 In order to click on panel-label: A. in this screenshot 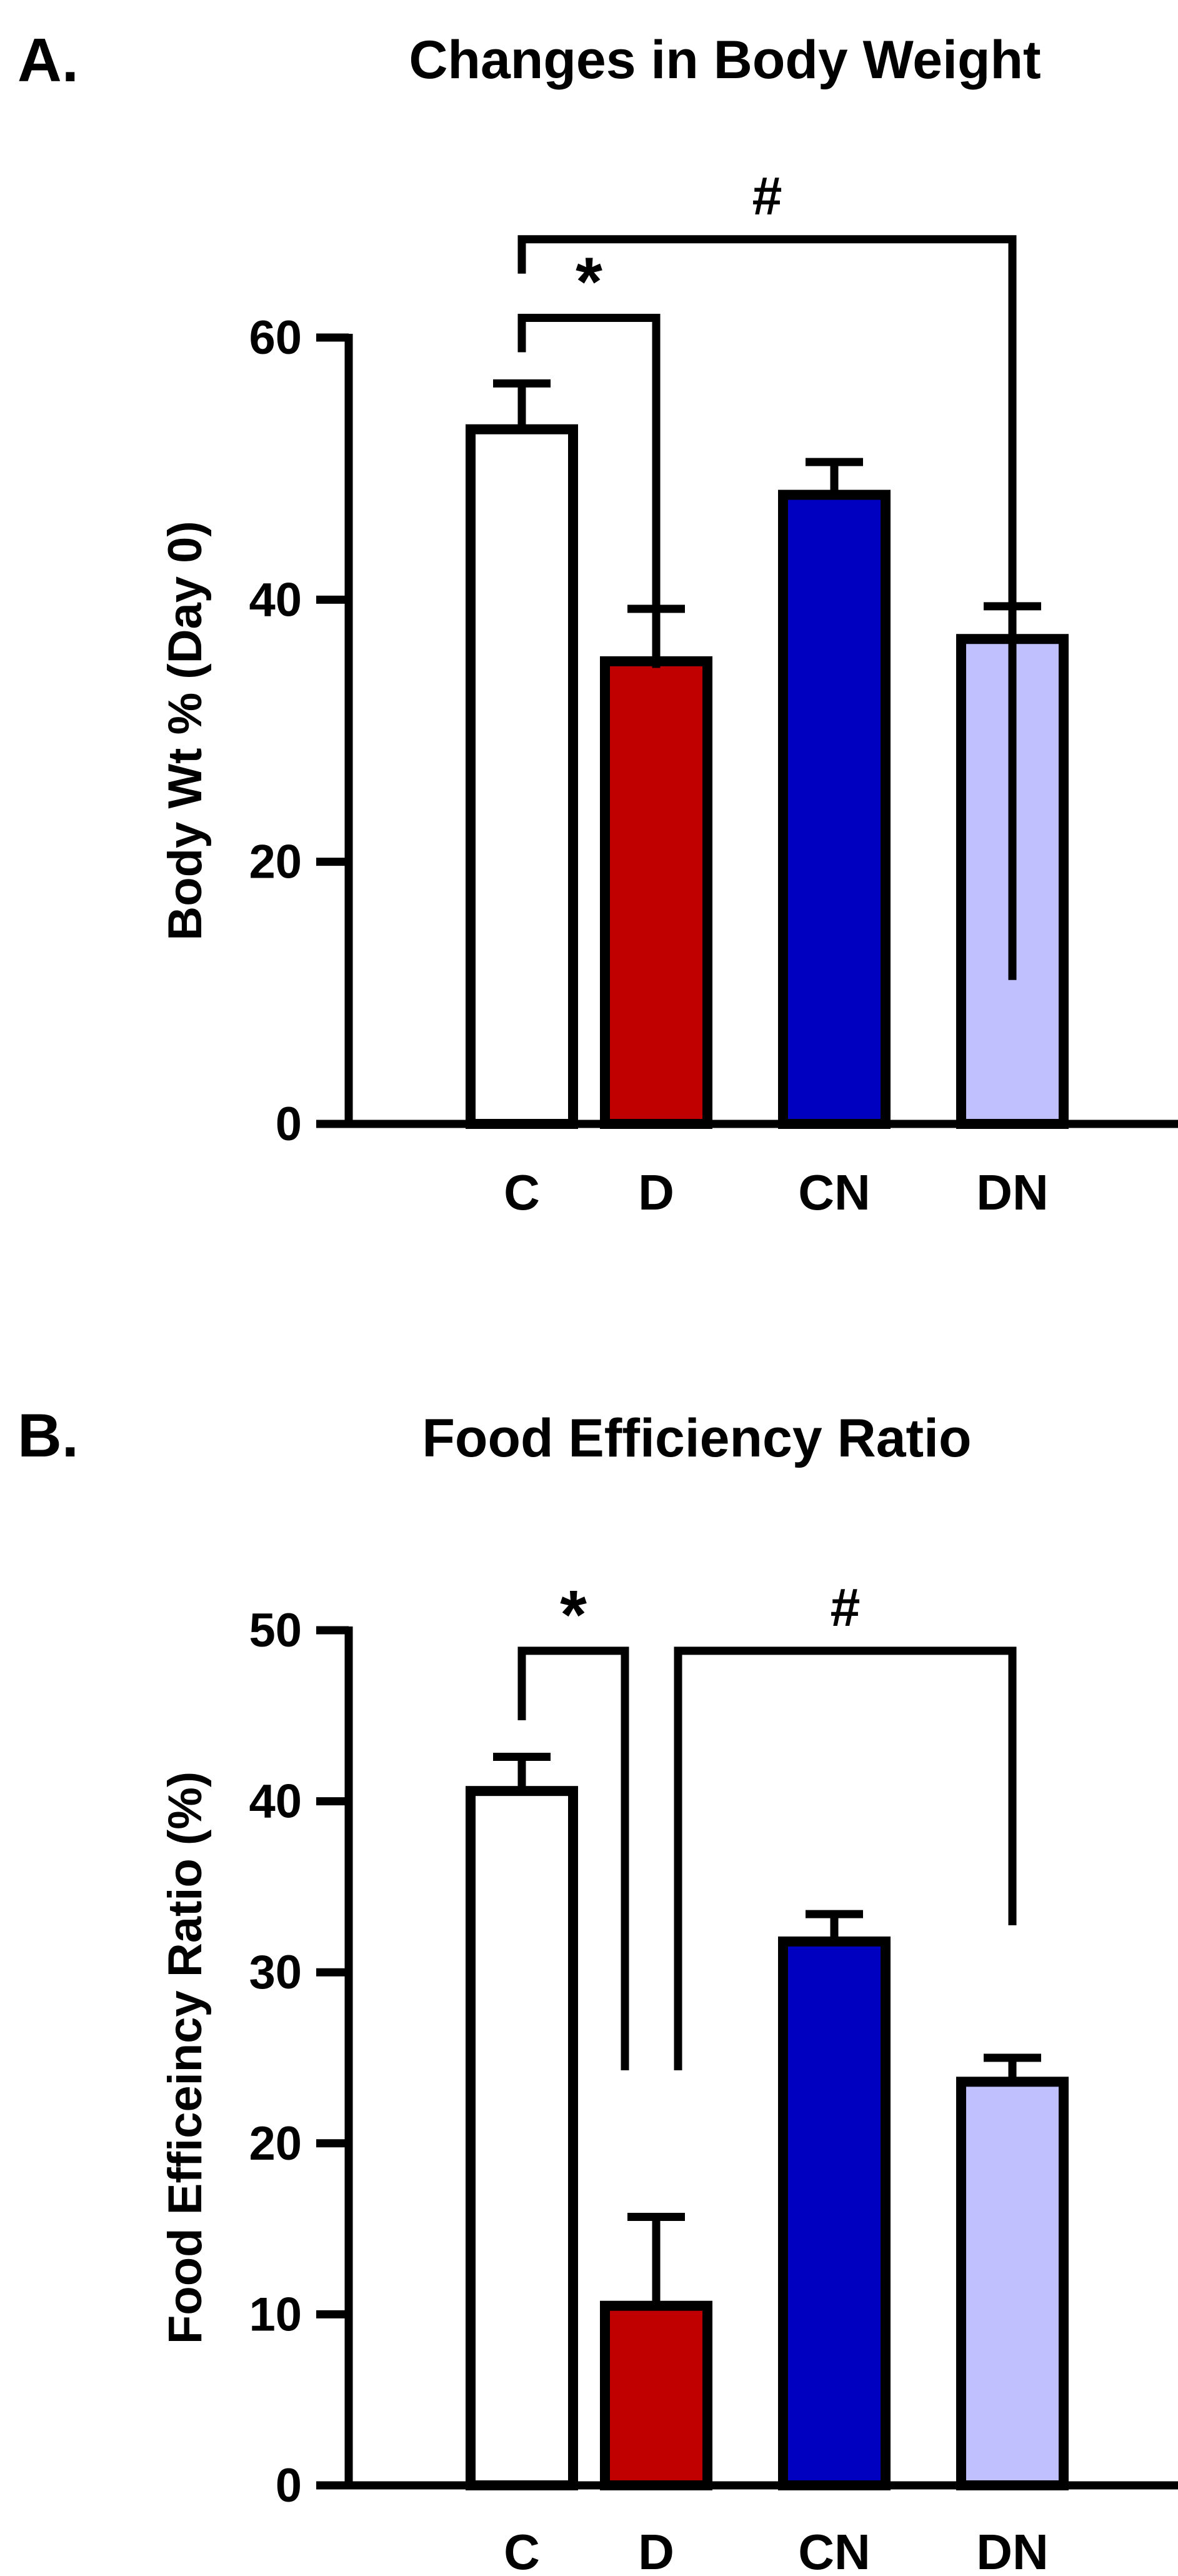, I will do `click(48, 60)`.